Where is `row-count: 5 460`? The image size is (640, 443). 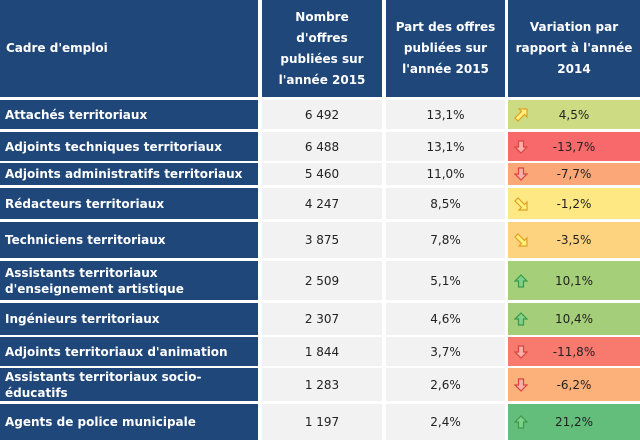 row-count: 5 460 is located at coordinates (322, 174).